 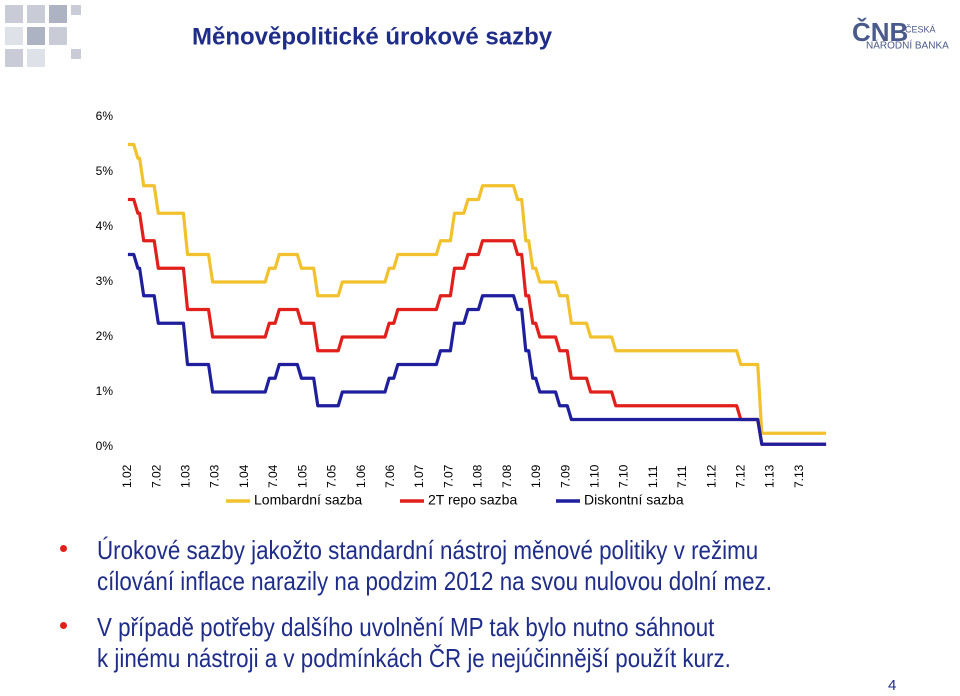 What do you see at coordinates (302, 476) in the screenshot?
I see `x-tick-label: 1.05` at bounding box center [302, 476].